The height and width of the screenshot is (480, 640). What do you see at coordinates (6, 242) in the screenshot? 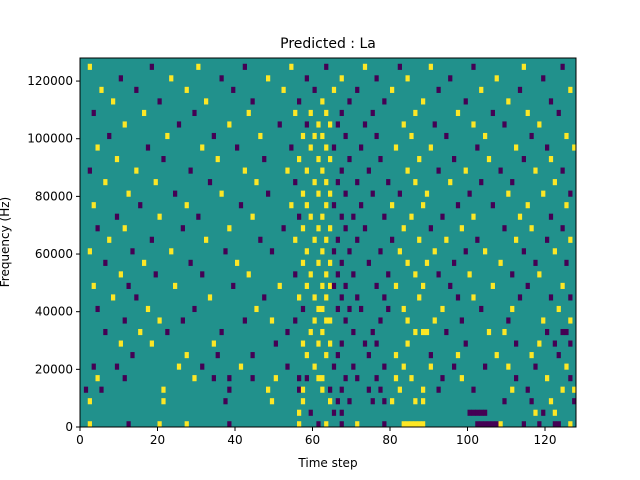
I see `y-axis-label: Frequency (Hz)` at bounding box center [6, 242].